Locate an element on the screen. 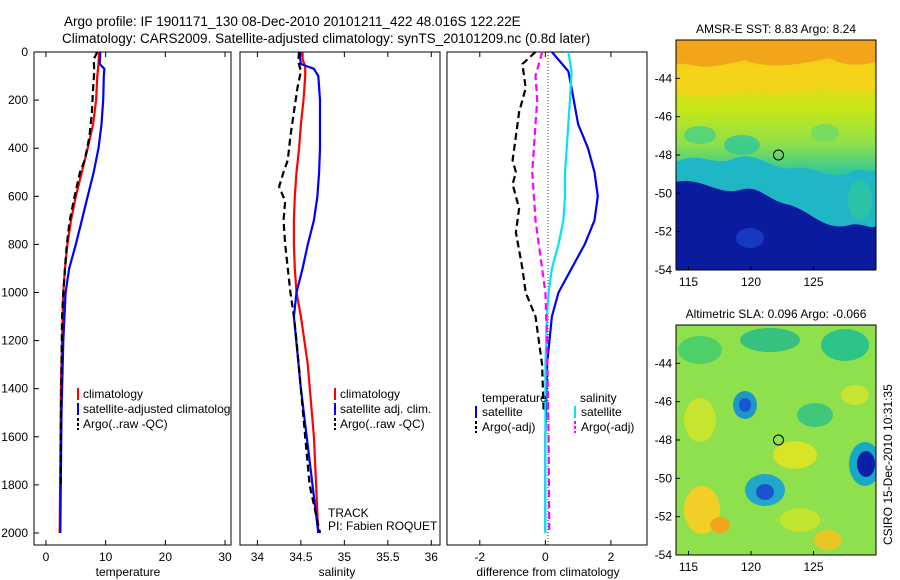  sst-ytick-label: -54 is located at coordinates (664, 270).